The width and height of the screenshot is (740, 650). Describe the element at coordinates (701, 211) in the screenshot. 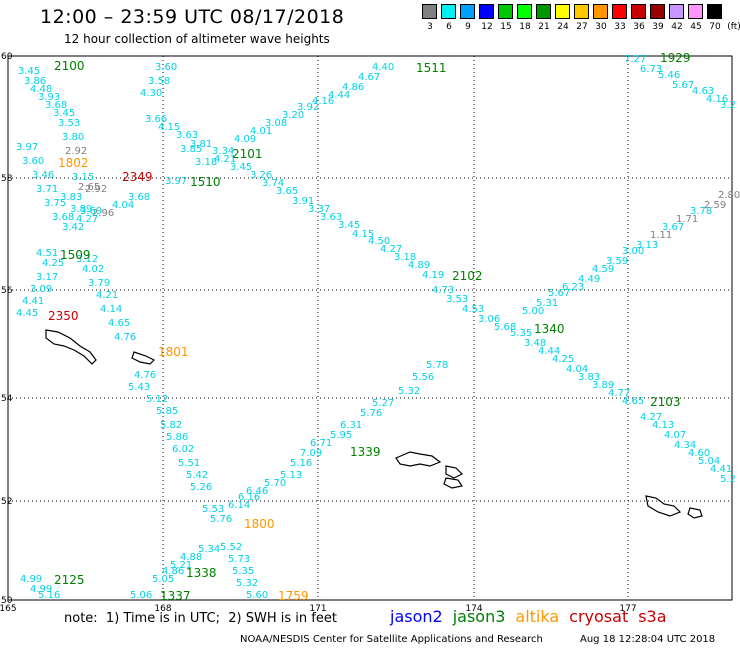

I see `wave-height-value: 3.78` at that location.